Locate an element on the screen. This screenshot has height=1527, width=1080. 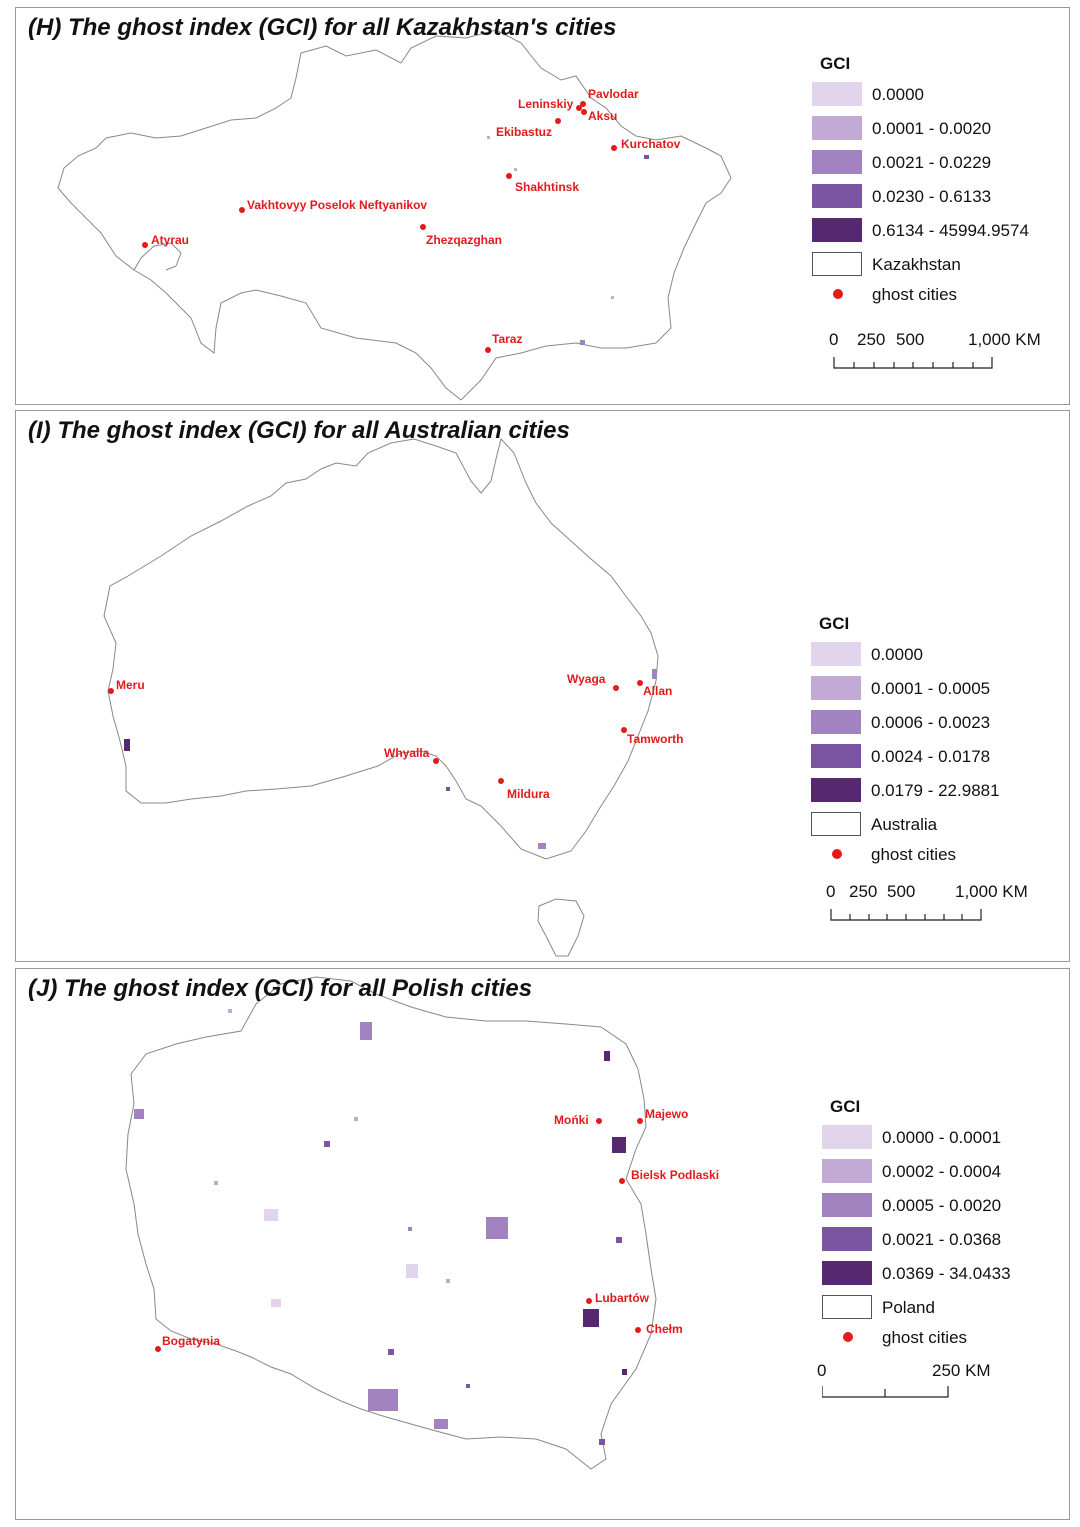
city-label-majewo: Majewo is located at coordinates (666, 1114).